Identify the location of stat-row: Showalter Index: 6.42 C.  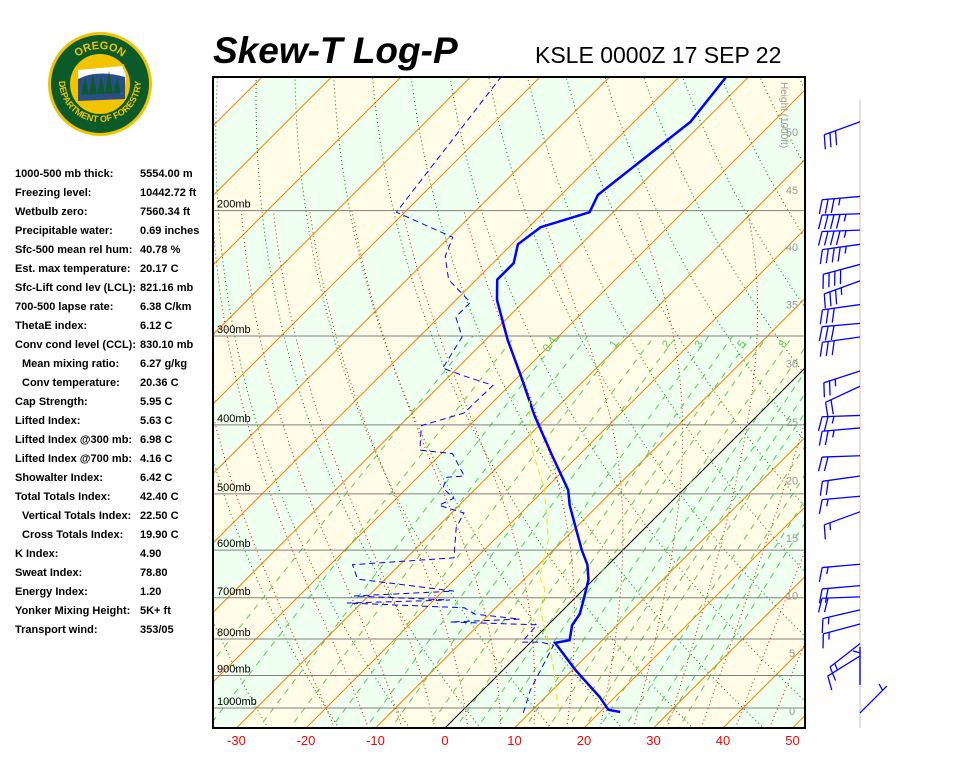
(115, 481).